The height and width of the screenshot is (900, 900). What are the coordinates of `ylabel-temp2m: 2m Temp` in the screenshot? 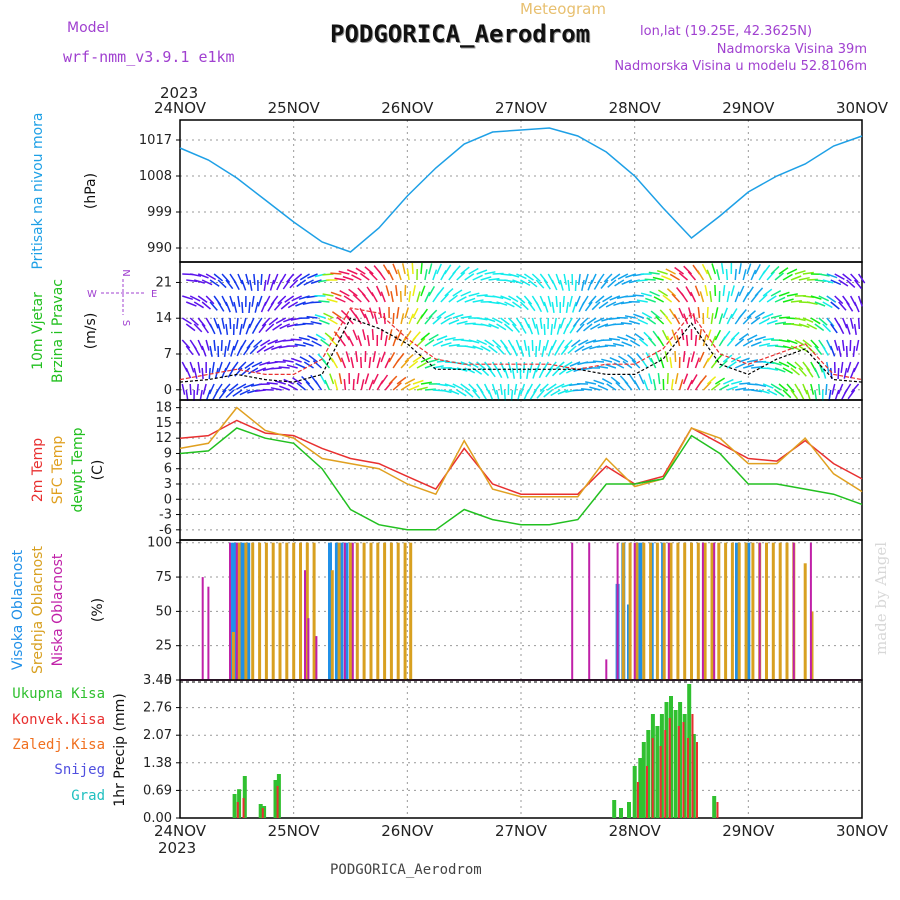 It's located at (38, 470).